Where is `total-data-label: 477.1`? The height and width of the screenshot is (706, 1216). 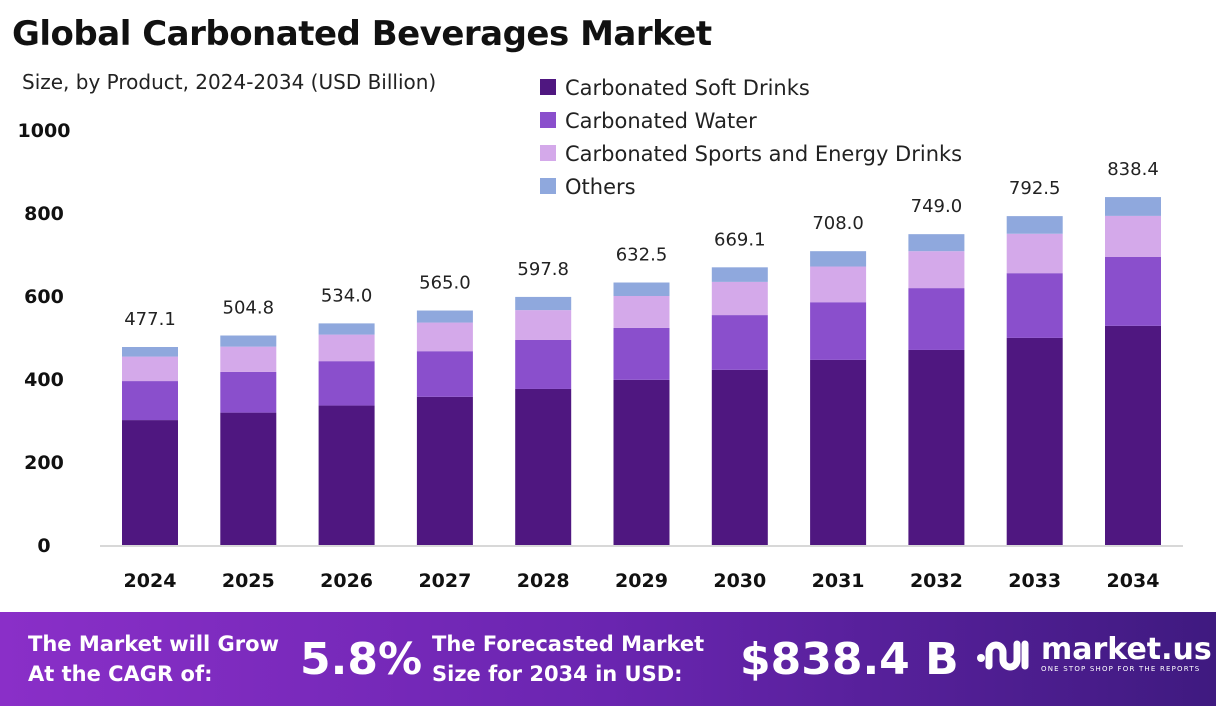 total-data-label: 477.1 is located at coordinates (150, 319).